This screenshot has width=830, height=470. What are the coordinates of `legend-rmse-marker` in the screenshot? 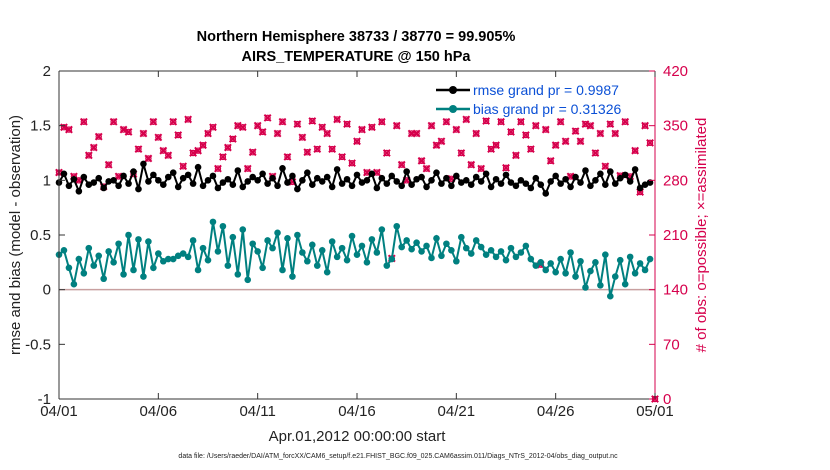 It's located at (453, 90).